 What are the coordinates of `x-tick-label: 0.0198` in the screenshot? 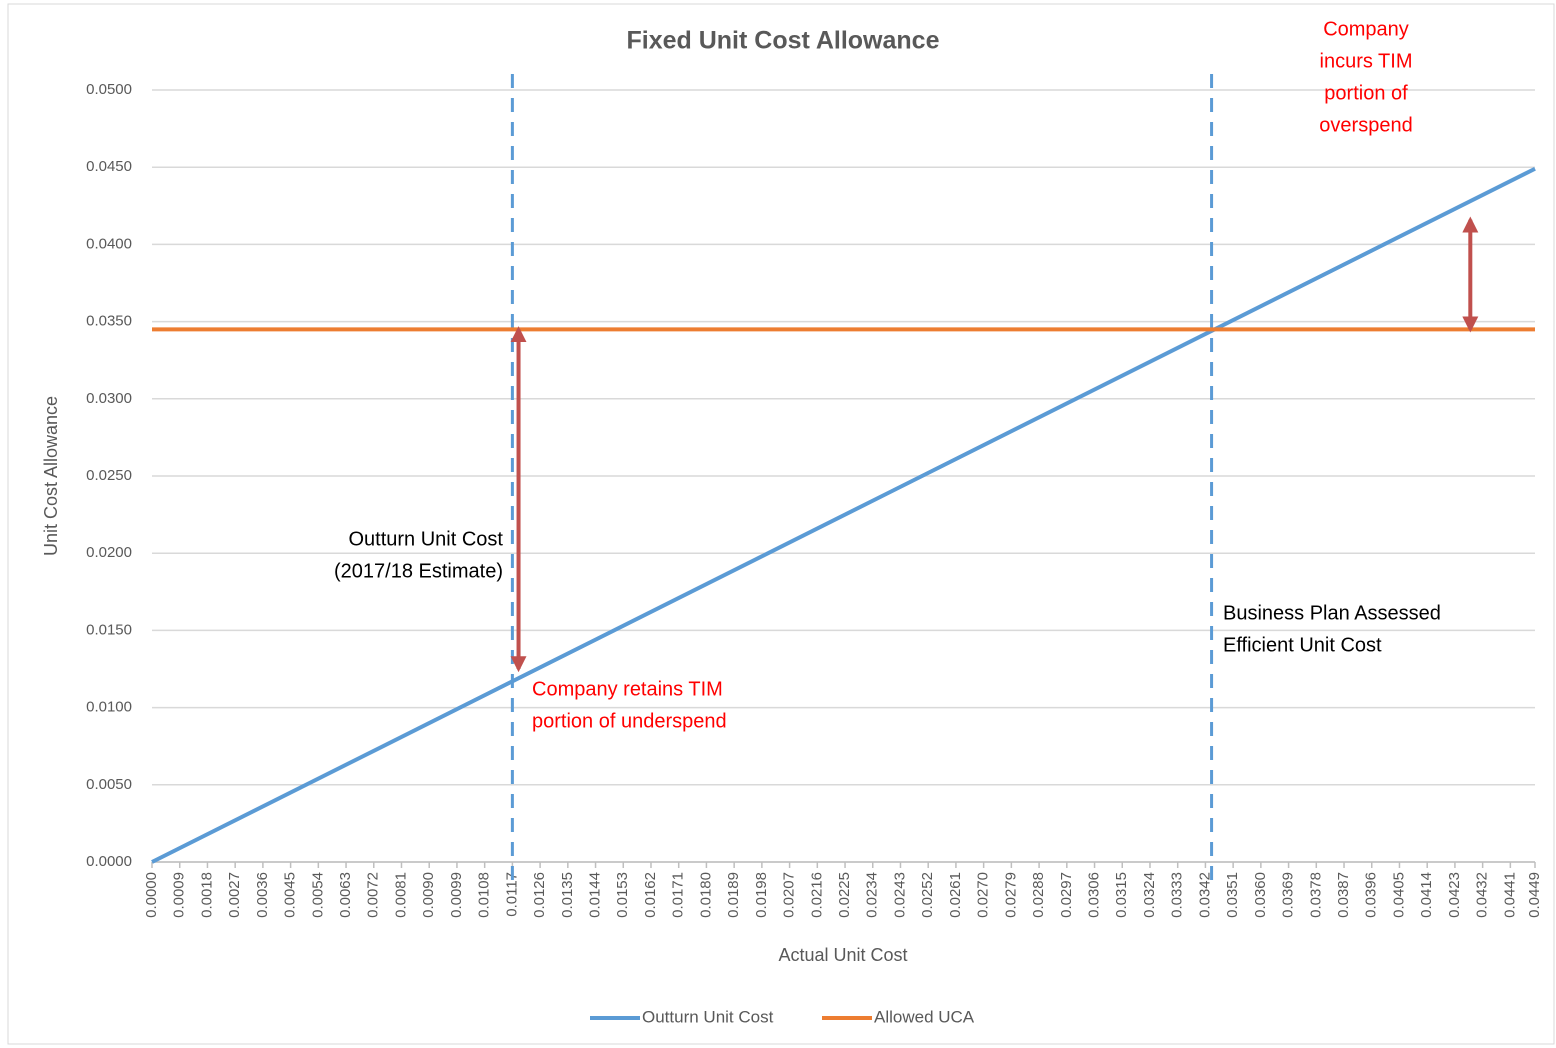 It's located at (761, 895).